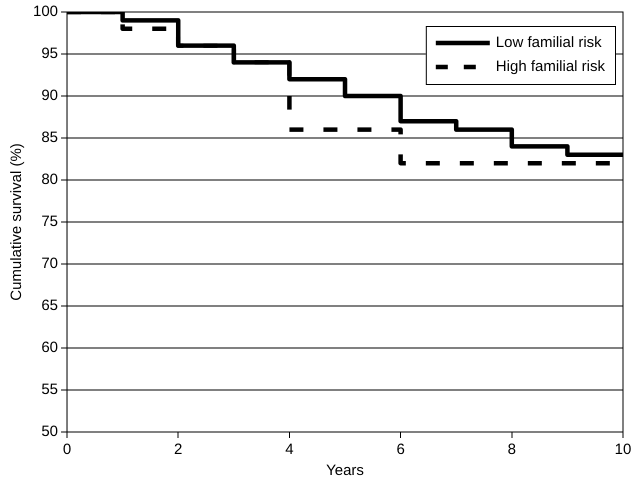 The width and height of the screenshot is (635, 482). What do you see at coordinates (49, 431) in the screenshot?
I see `y-tick-label: 50` at bounding box center [49, 431].